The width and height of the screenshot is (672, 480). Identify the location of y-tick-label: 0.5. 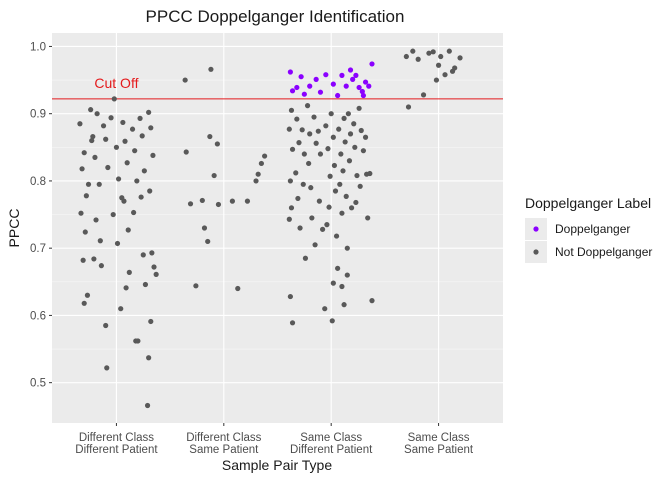
(38, 384).